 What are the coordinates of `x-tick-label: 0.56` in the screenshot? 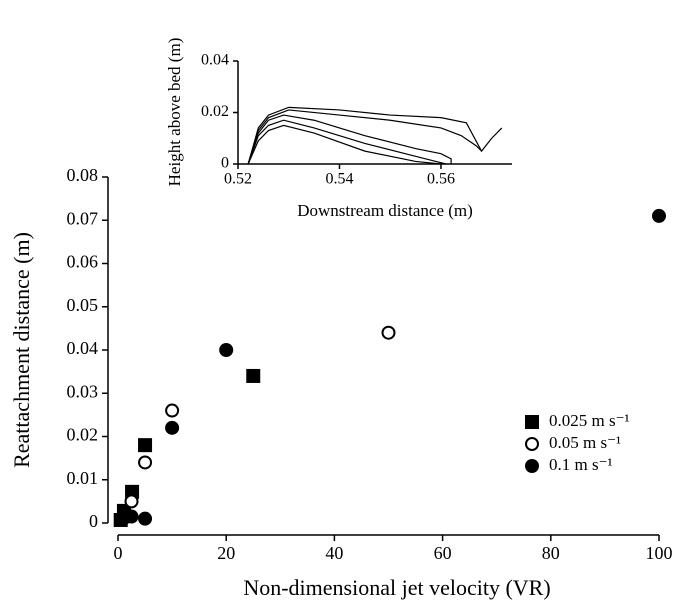 It's located at (441, 179).